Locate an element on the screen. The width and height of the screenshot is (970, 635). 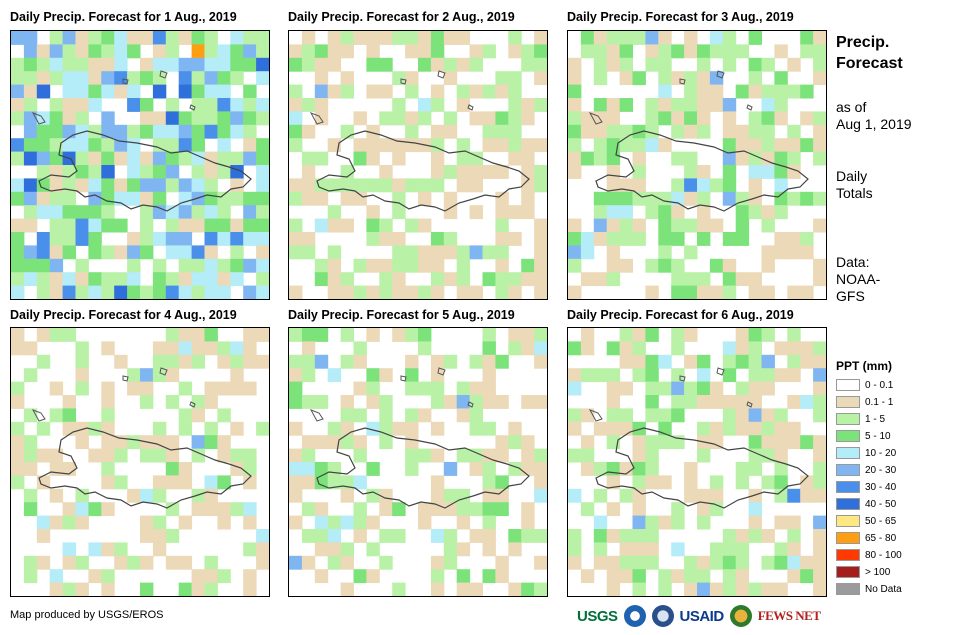
map-day5 is located at coordinates (418, 462).